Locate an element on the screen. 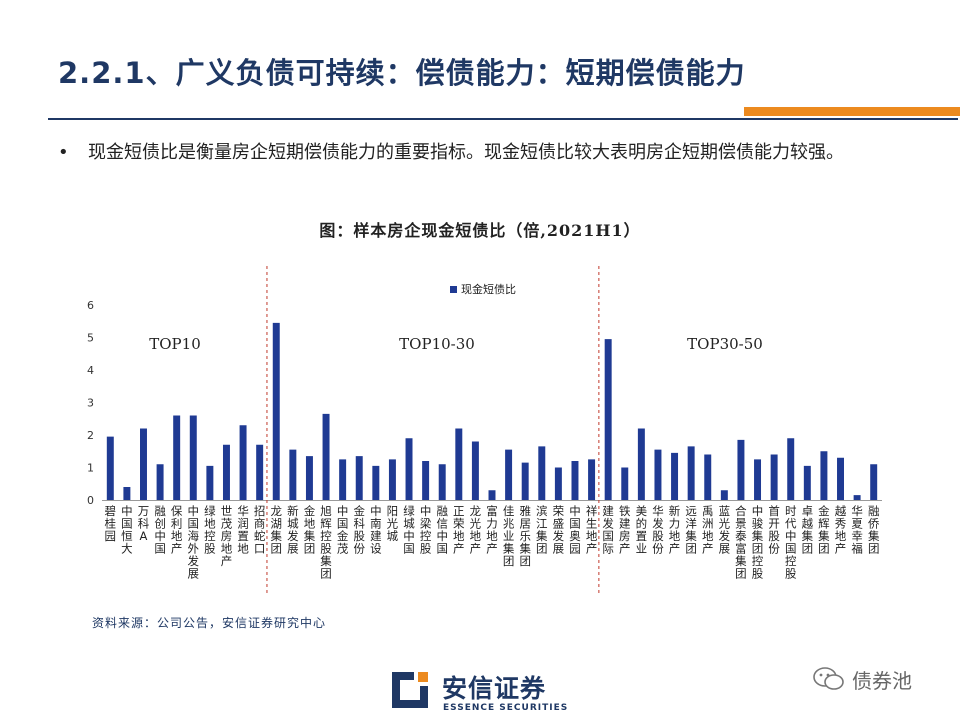 This screenshot has width=960, height=720. x-tick-label: 远洋集团 is located at coordinates (691, 530).